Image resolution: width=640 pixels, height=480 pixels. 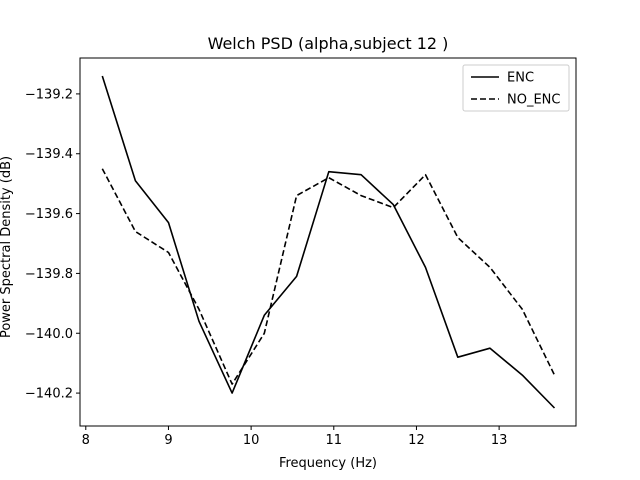 I want to click on x-tick-label: 9, so click(x=168, y=440).